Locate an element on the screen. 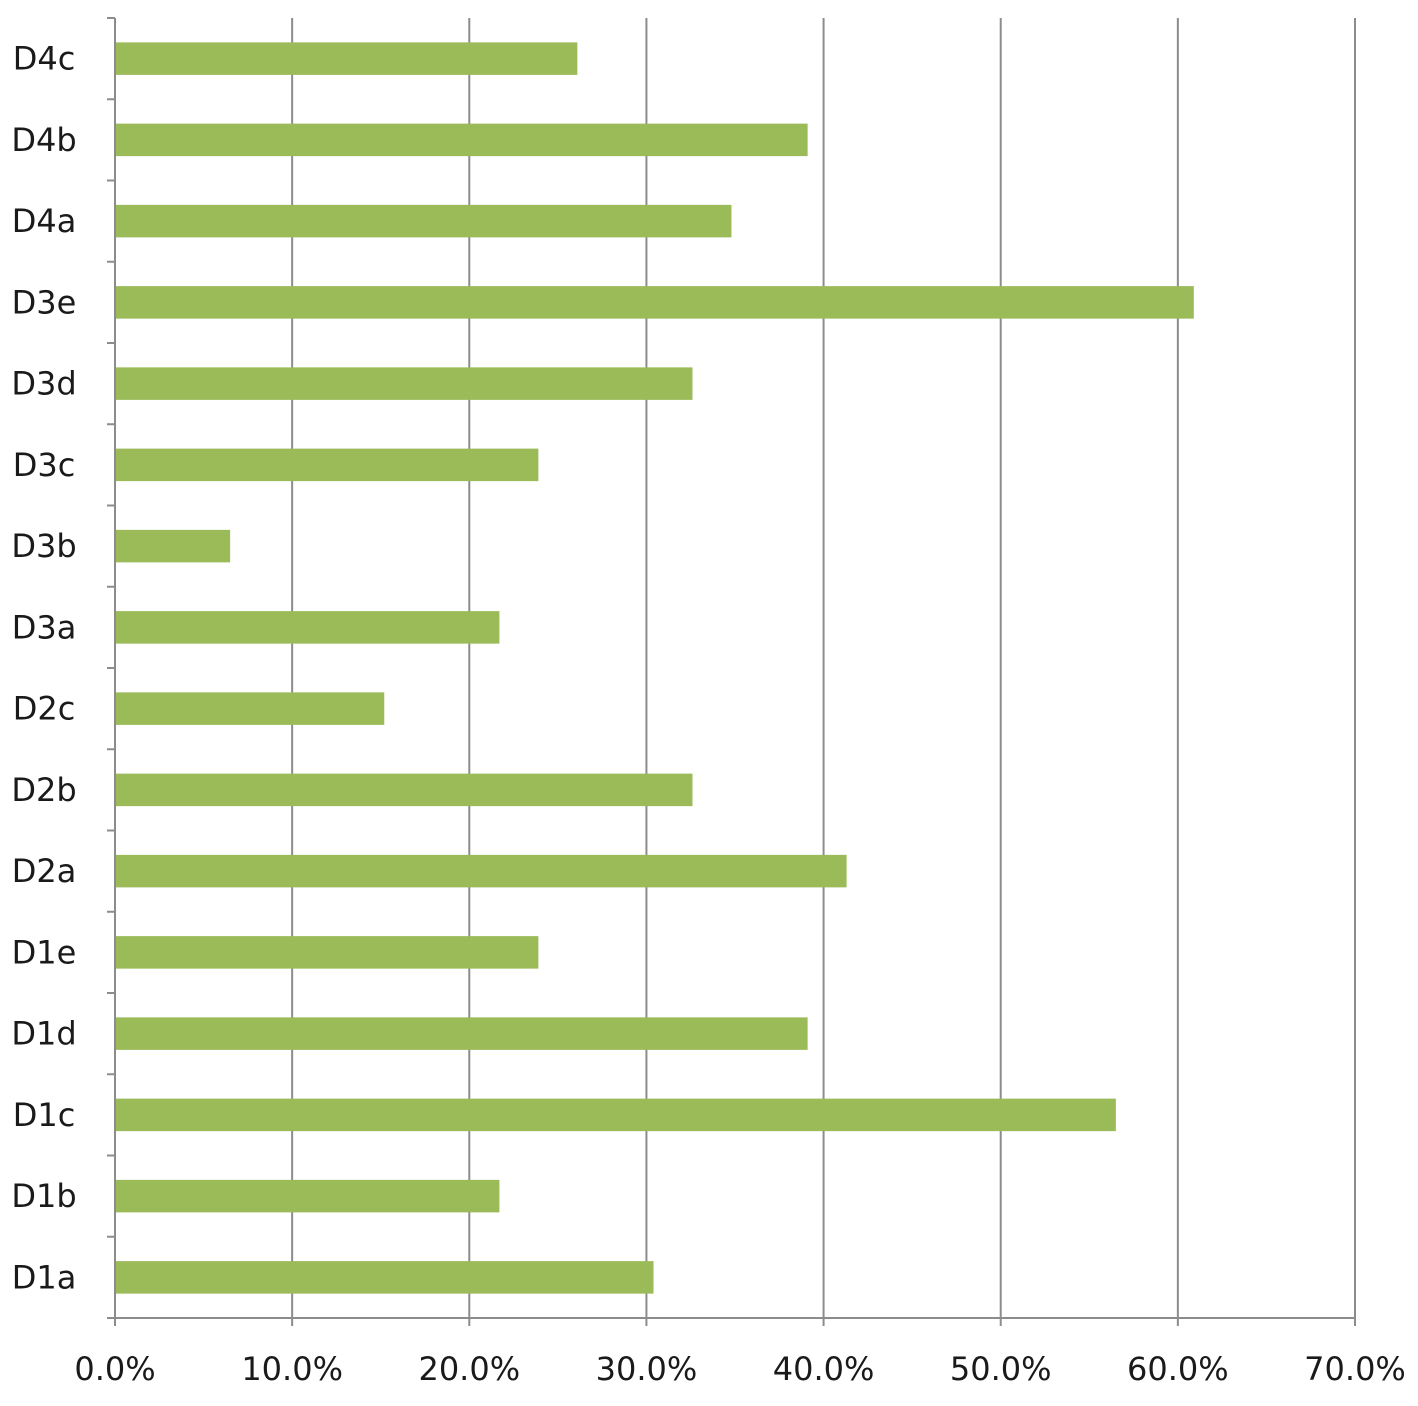 Image resolution: width=1418 pixels, height=1406 pixels. bar-d3b is located at coordinates (173, 546).